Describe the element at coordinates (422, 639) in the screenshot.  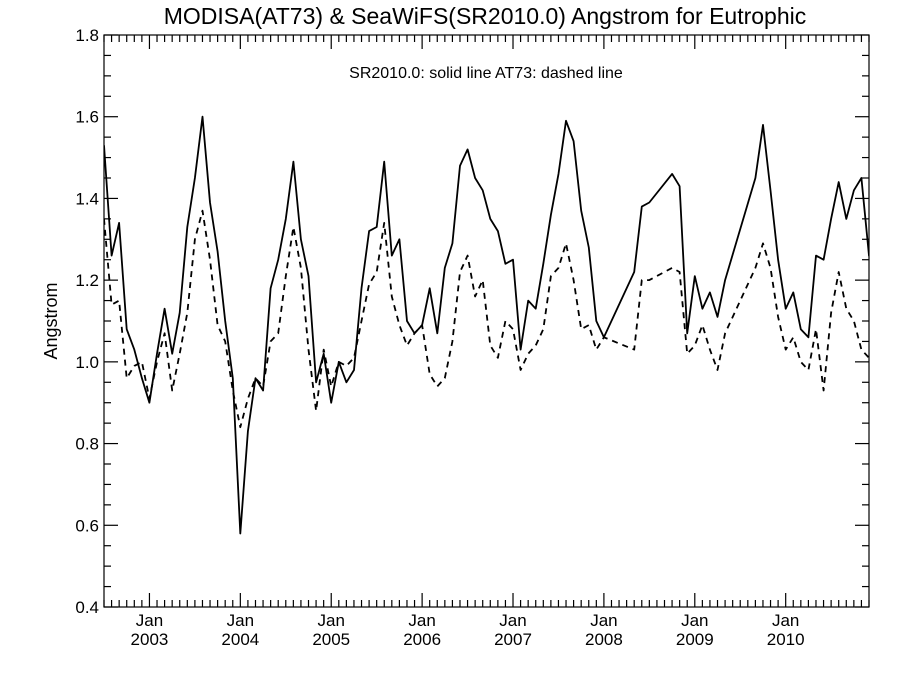
I see `x-tick-year-label: 2006` at that location.